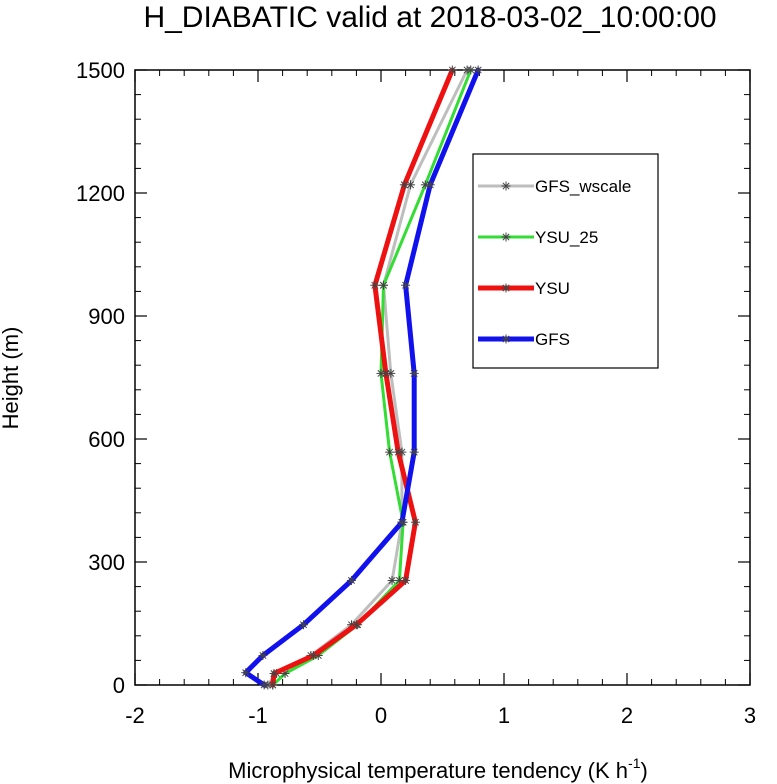 This screenshot has width=777, height=784. Describe the element at coordinates (750, 715) in the screenshot. I see `x-tick-label: 3` at that location.